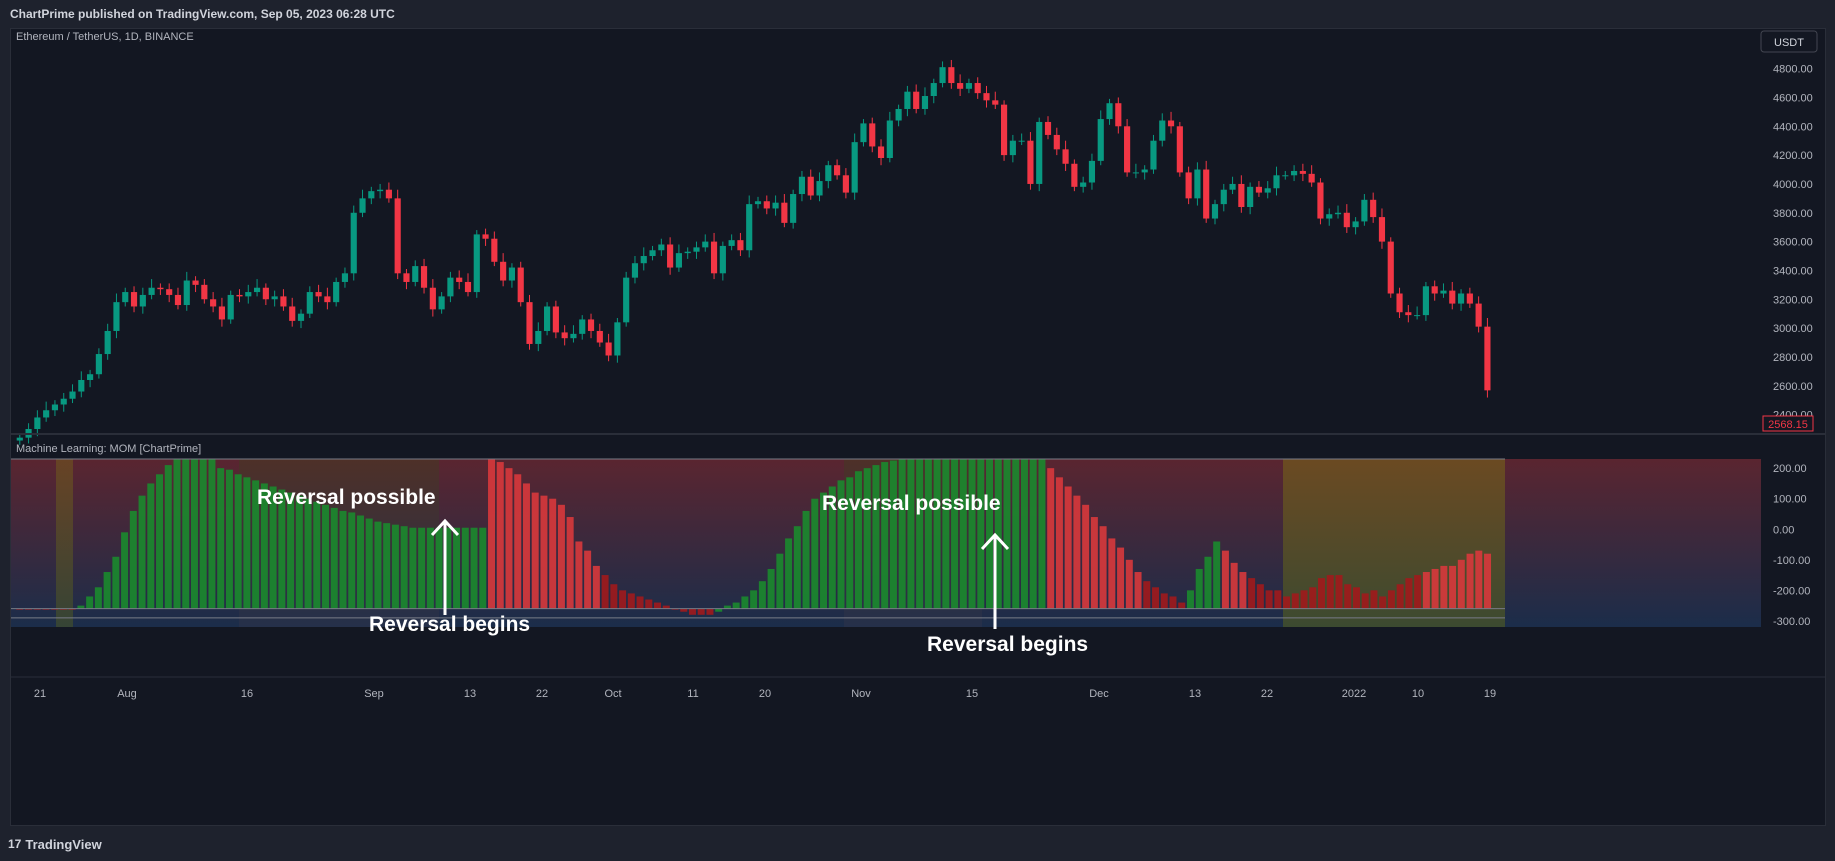 Image resolution: width=1835 pixels, height=861 pixels. Describe the element at coordinates (995, 541) in the screenshot. I see `up-arrow-icon` at that location.